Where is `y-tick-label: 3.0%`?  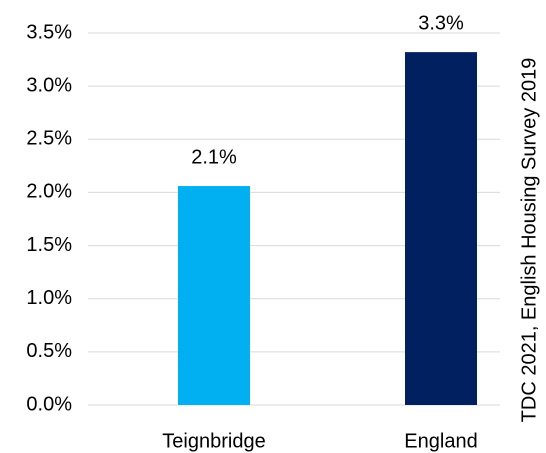 y-tick-label: 3.0% is located at coordinates (49, 85).